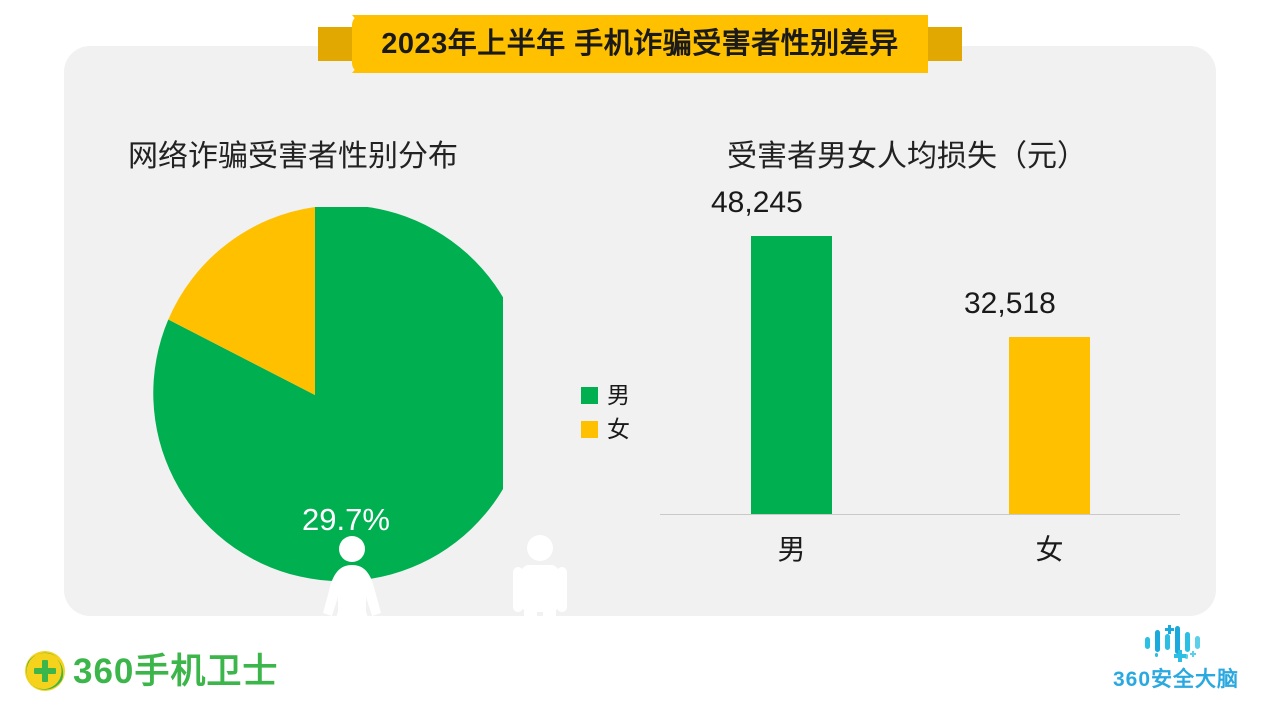  I want to click on logo-360-mobile-guard-text: 360手机卫士, so click(176, 671).